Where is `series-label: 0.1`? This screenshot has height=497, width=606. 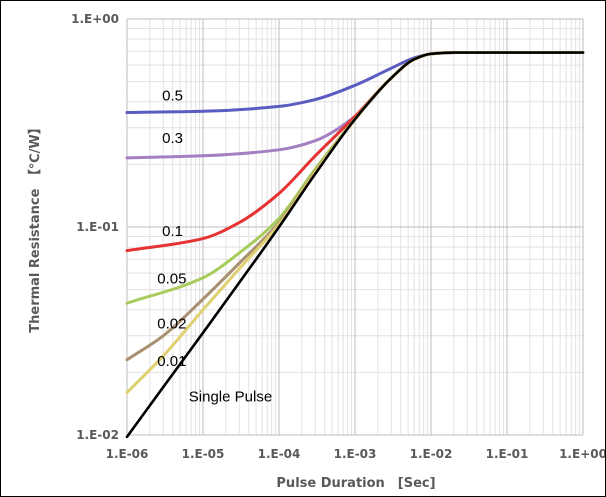 series-label: 0.1 is located at coordinates (172, 231).